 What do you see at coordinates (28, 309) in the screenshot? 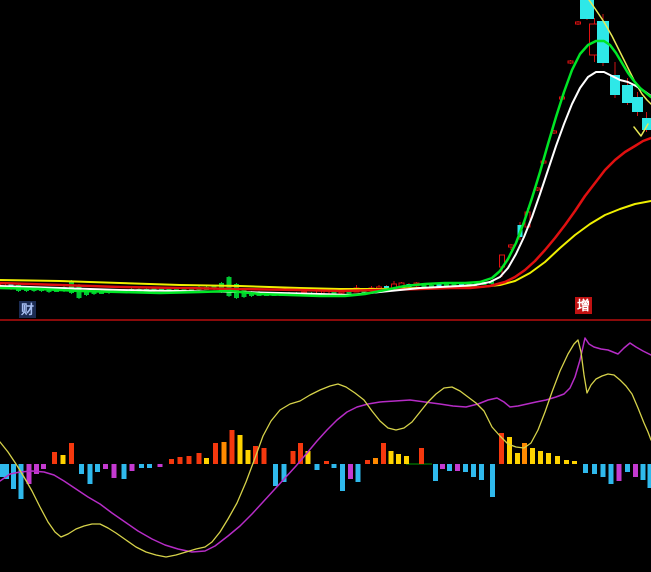
I see `price-panel-marker-cai: 财` at bounding box center [28, 309].